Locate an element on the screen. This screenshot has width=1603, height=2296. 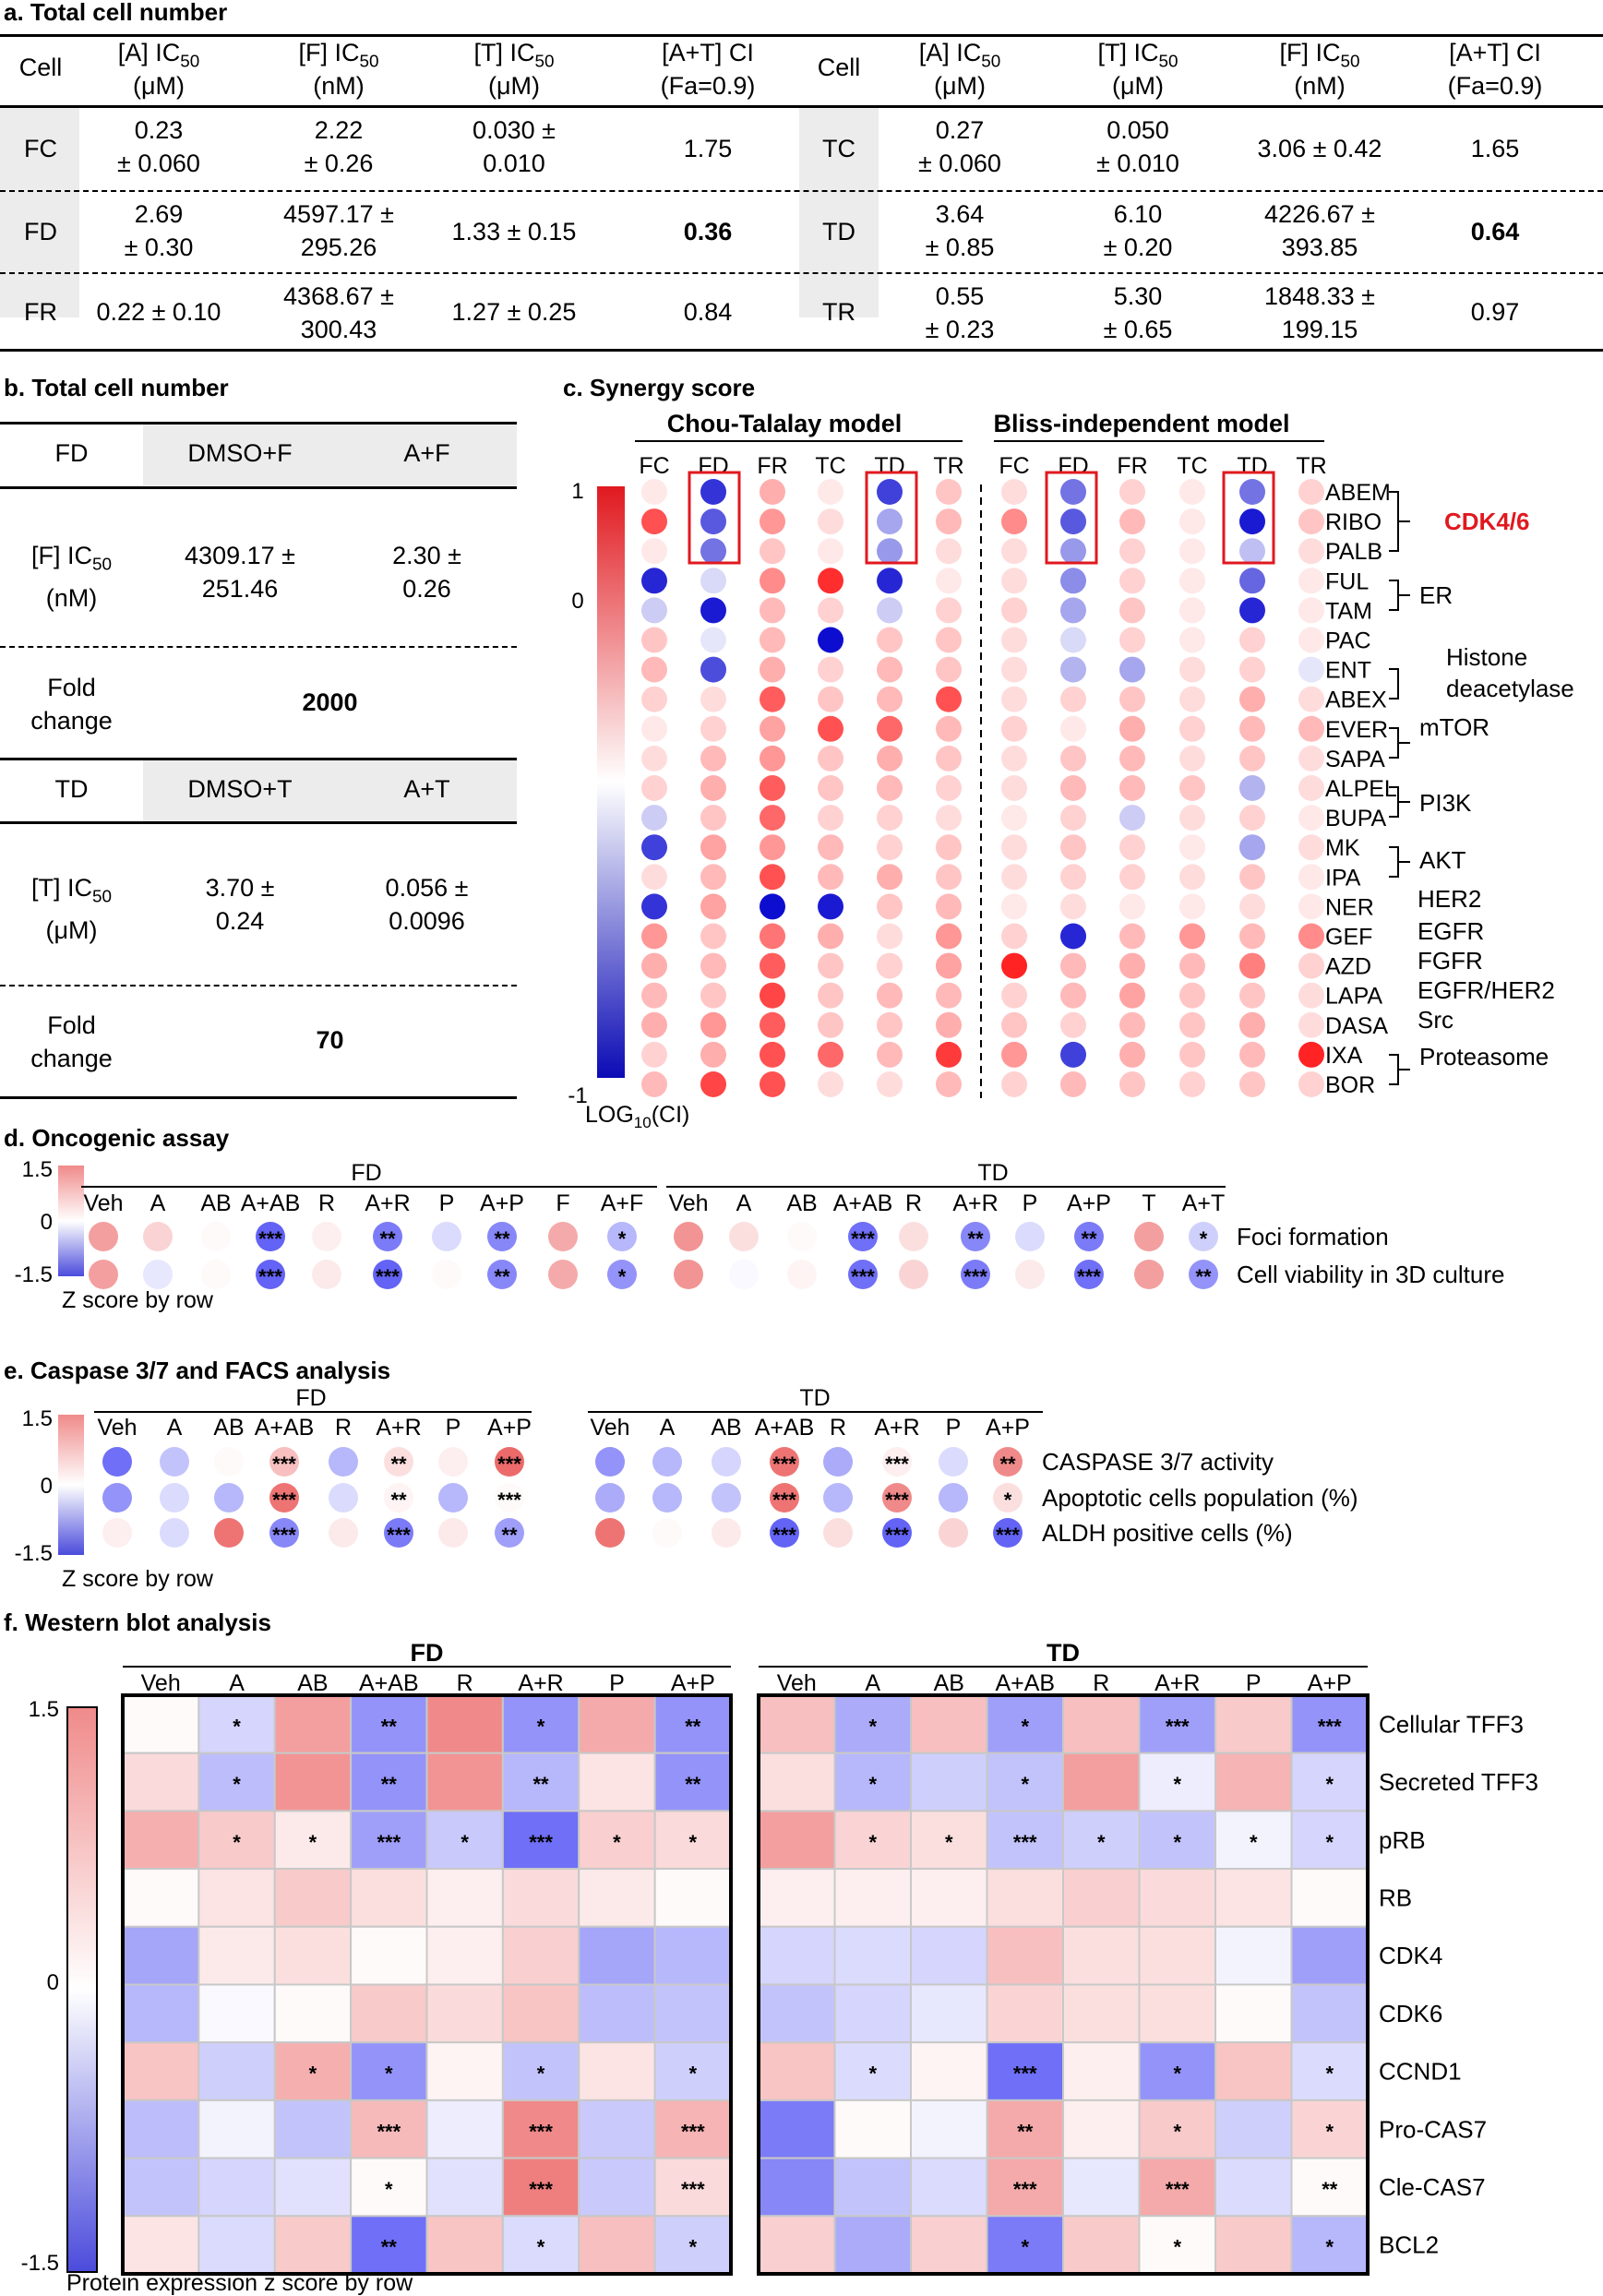
col-header: TD is located at coordinates (1252, 466).